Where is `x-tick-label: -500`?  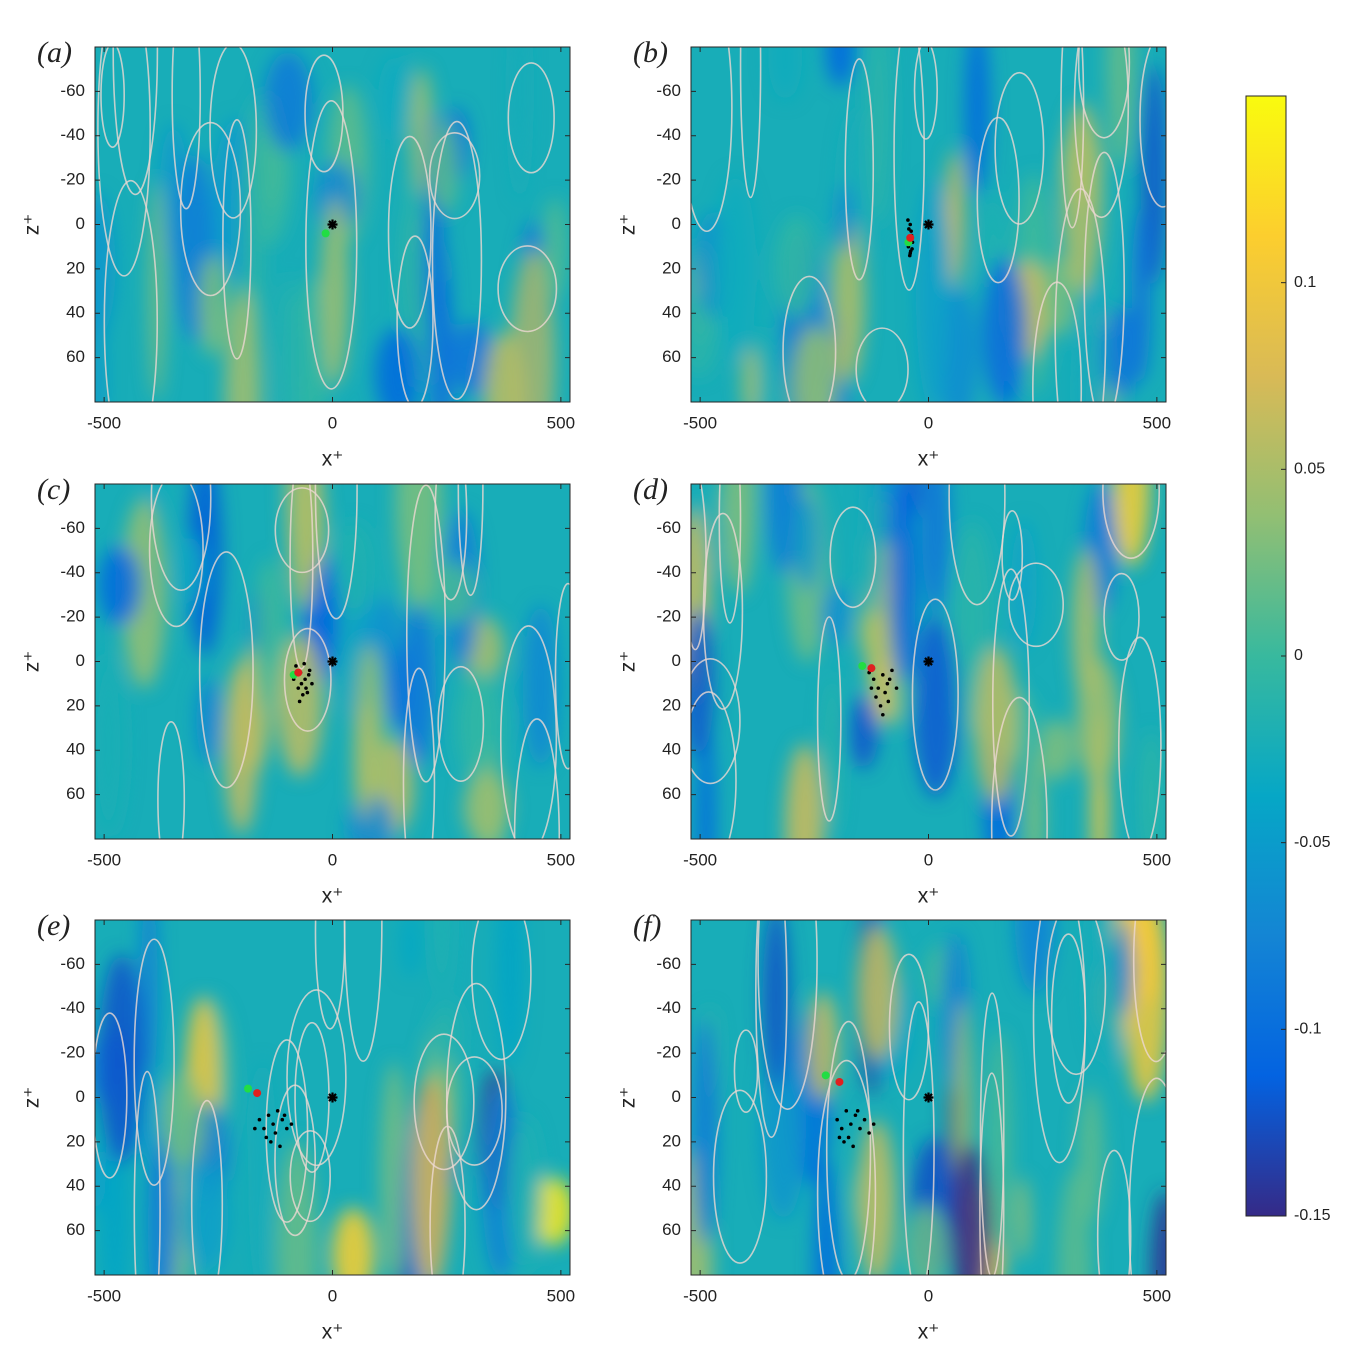
x-tick-label: -500 is located at coordinates (104, 1295).